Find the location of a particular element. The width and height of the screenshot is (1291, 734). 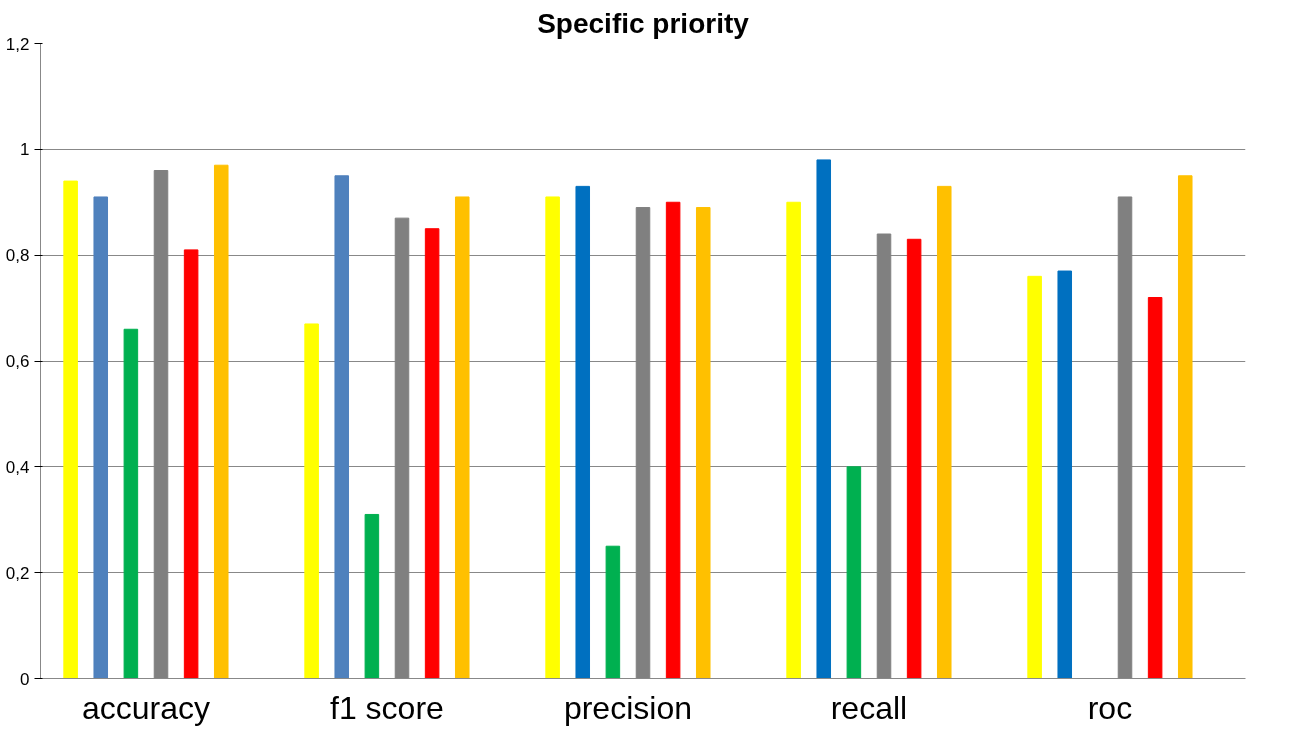

chart-title: Specific priority is located at coordinates (643, 23).